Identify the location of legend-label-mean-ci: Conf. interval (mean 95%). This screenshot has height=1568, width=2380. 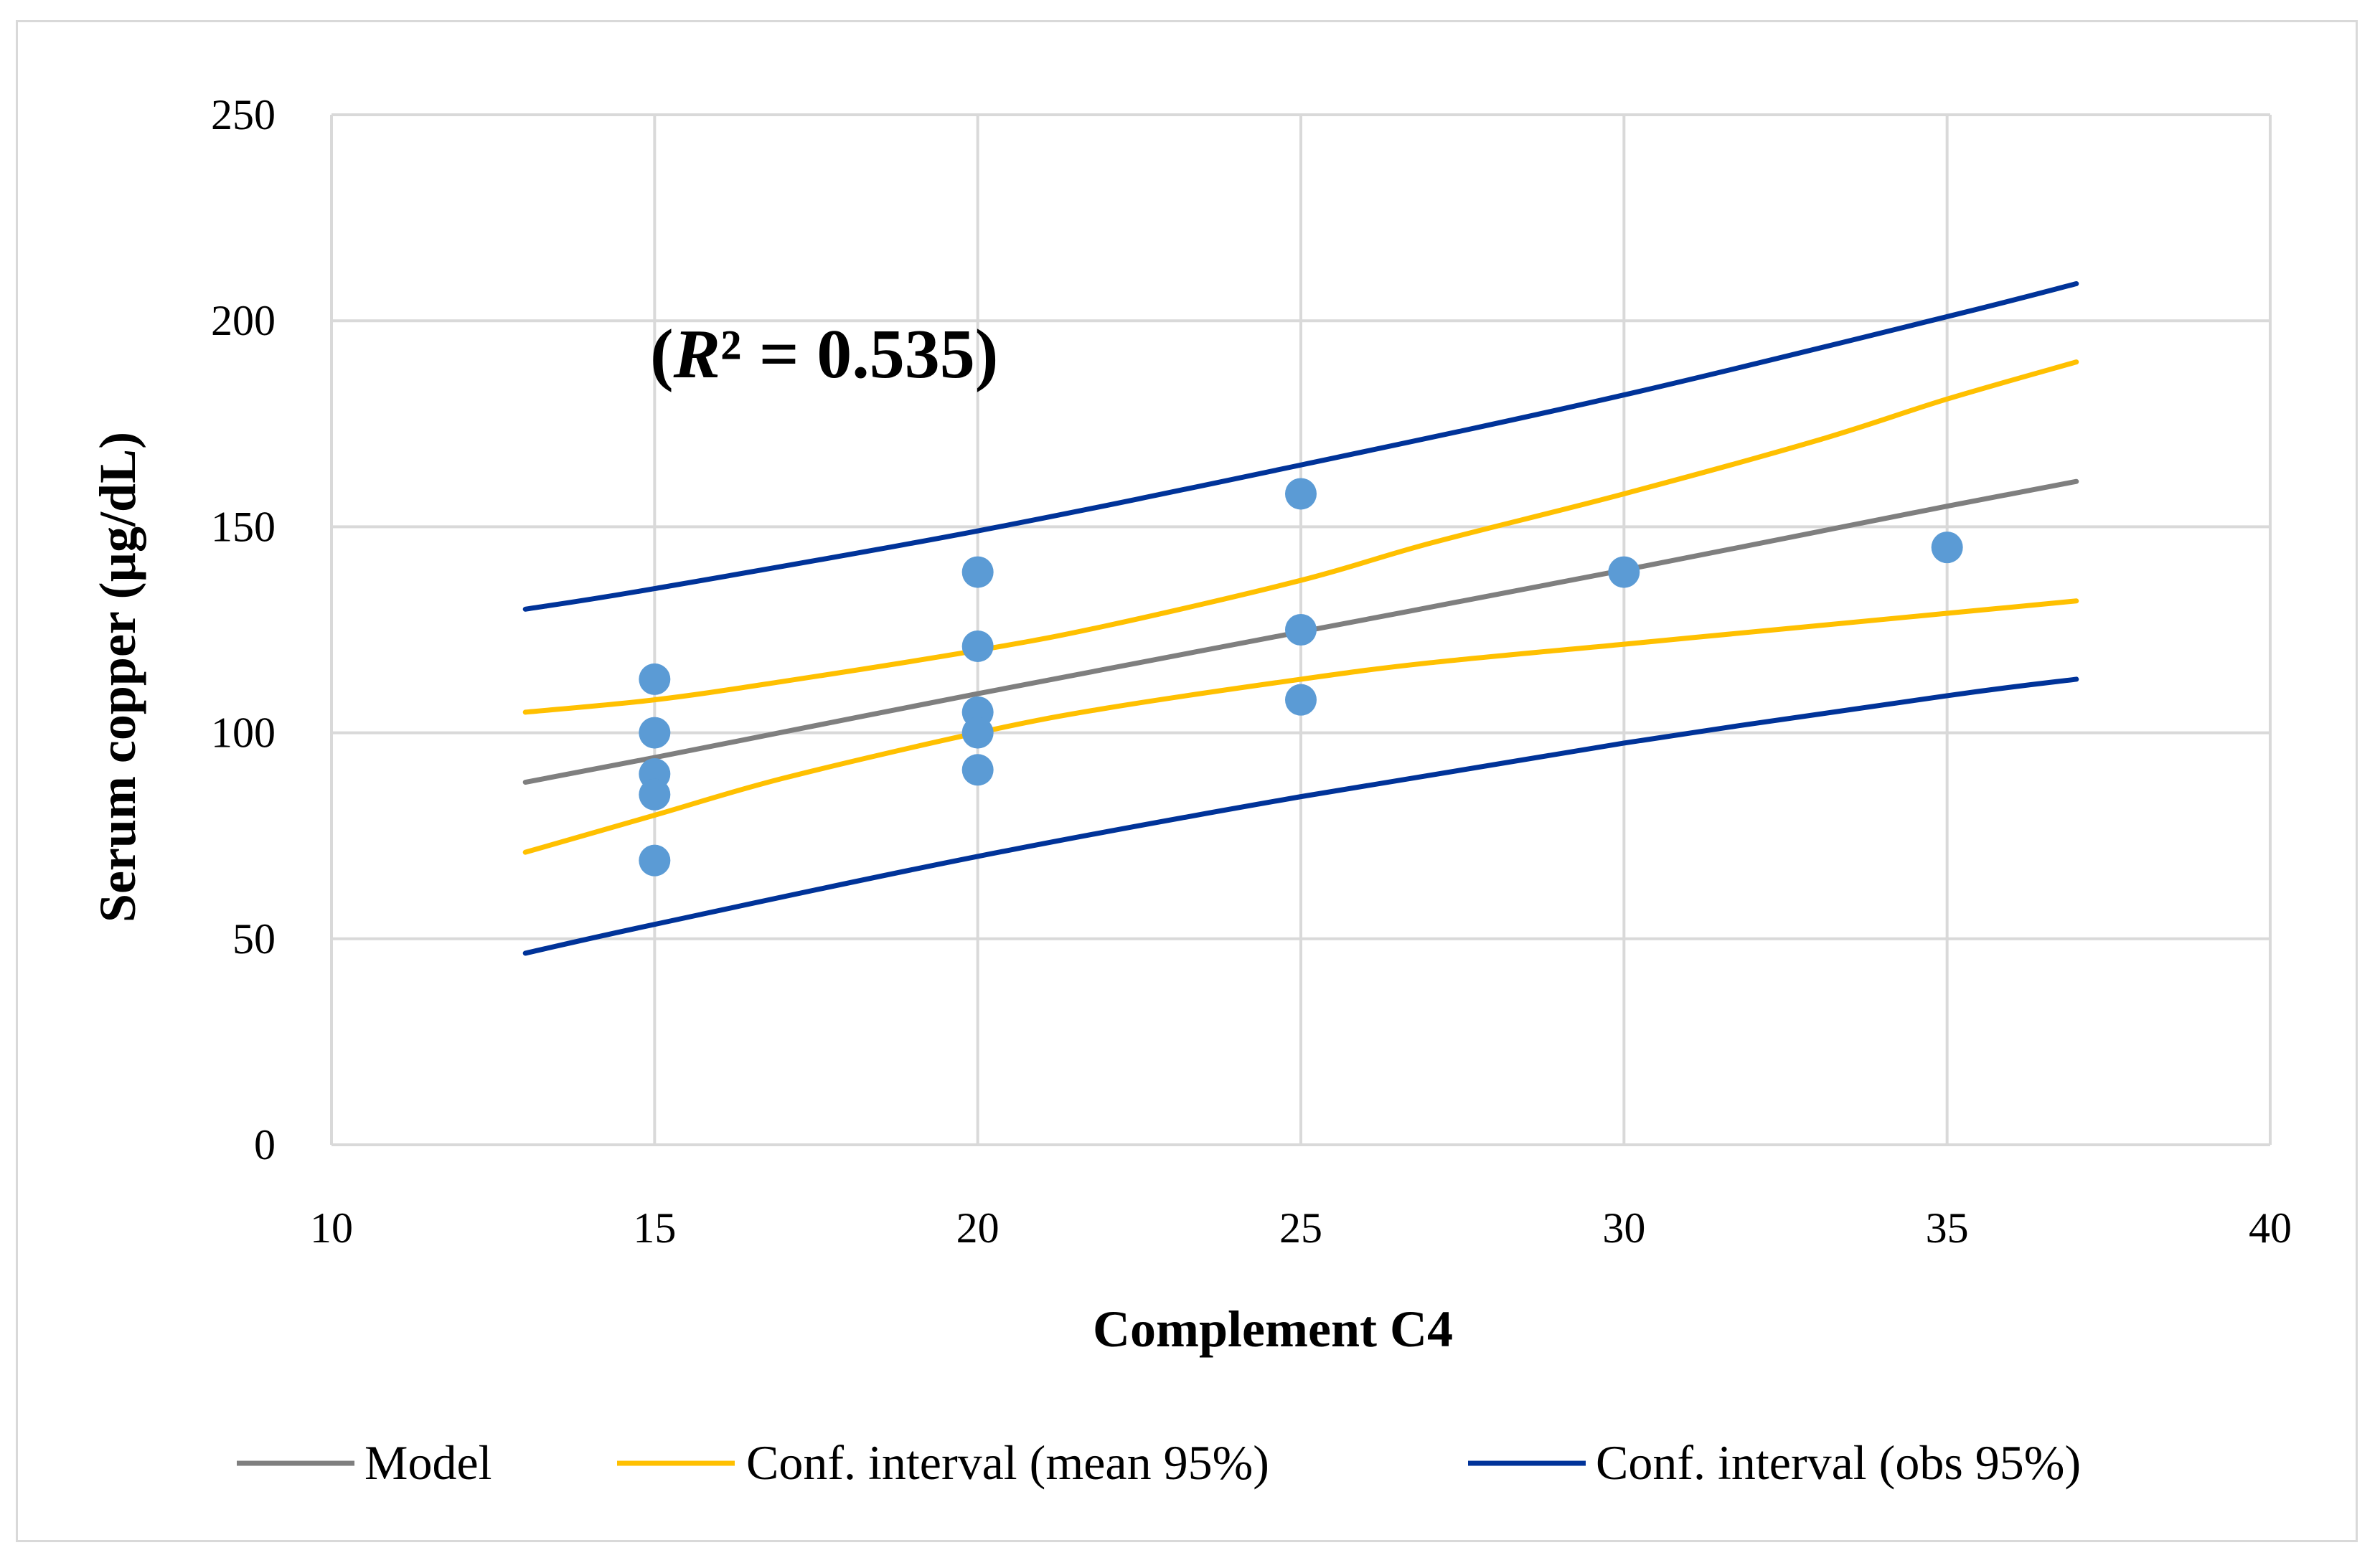
(1007, 1463).